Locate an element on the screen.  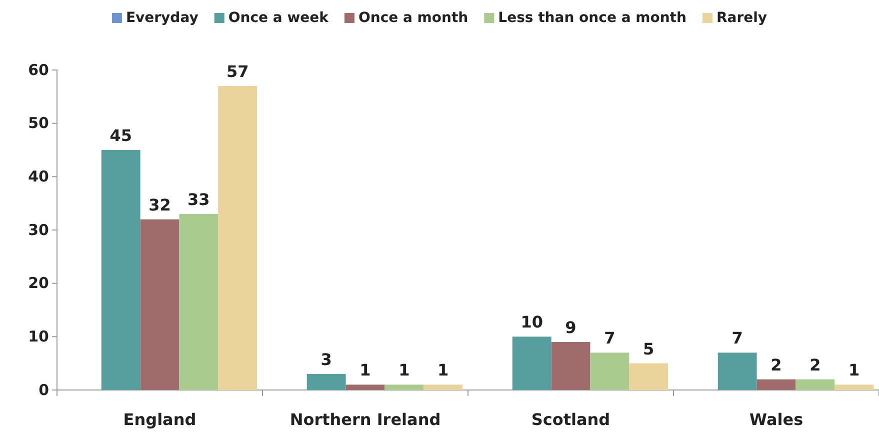
data-label: 32 is located at coordinates (159, 204).